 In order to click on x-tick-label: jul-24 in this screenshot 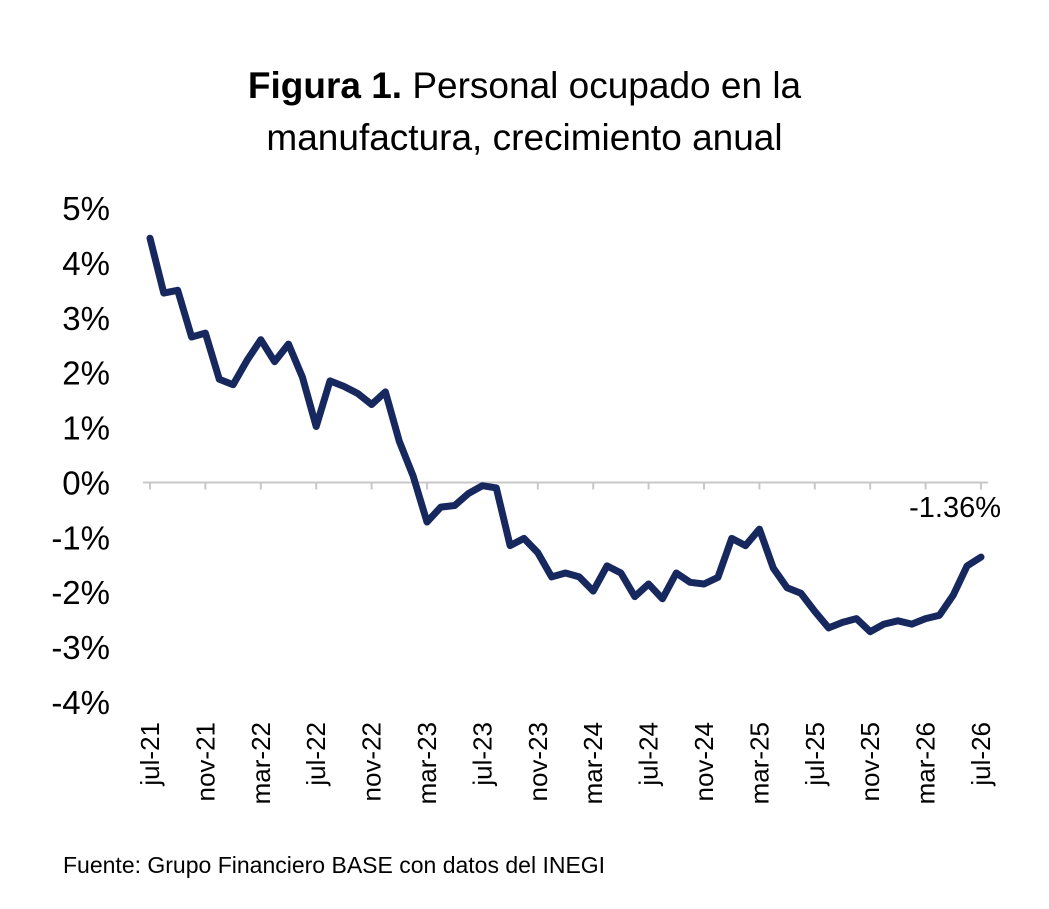, I will do `click(649, 754)`.